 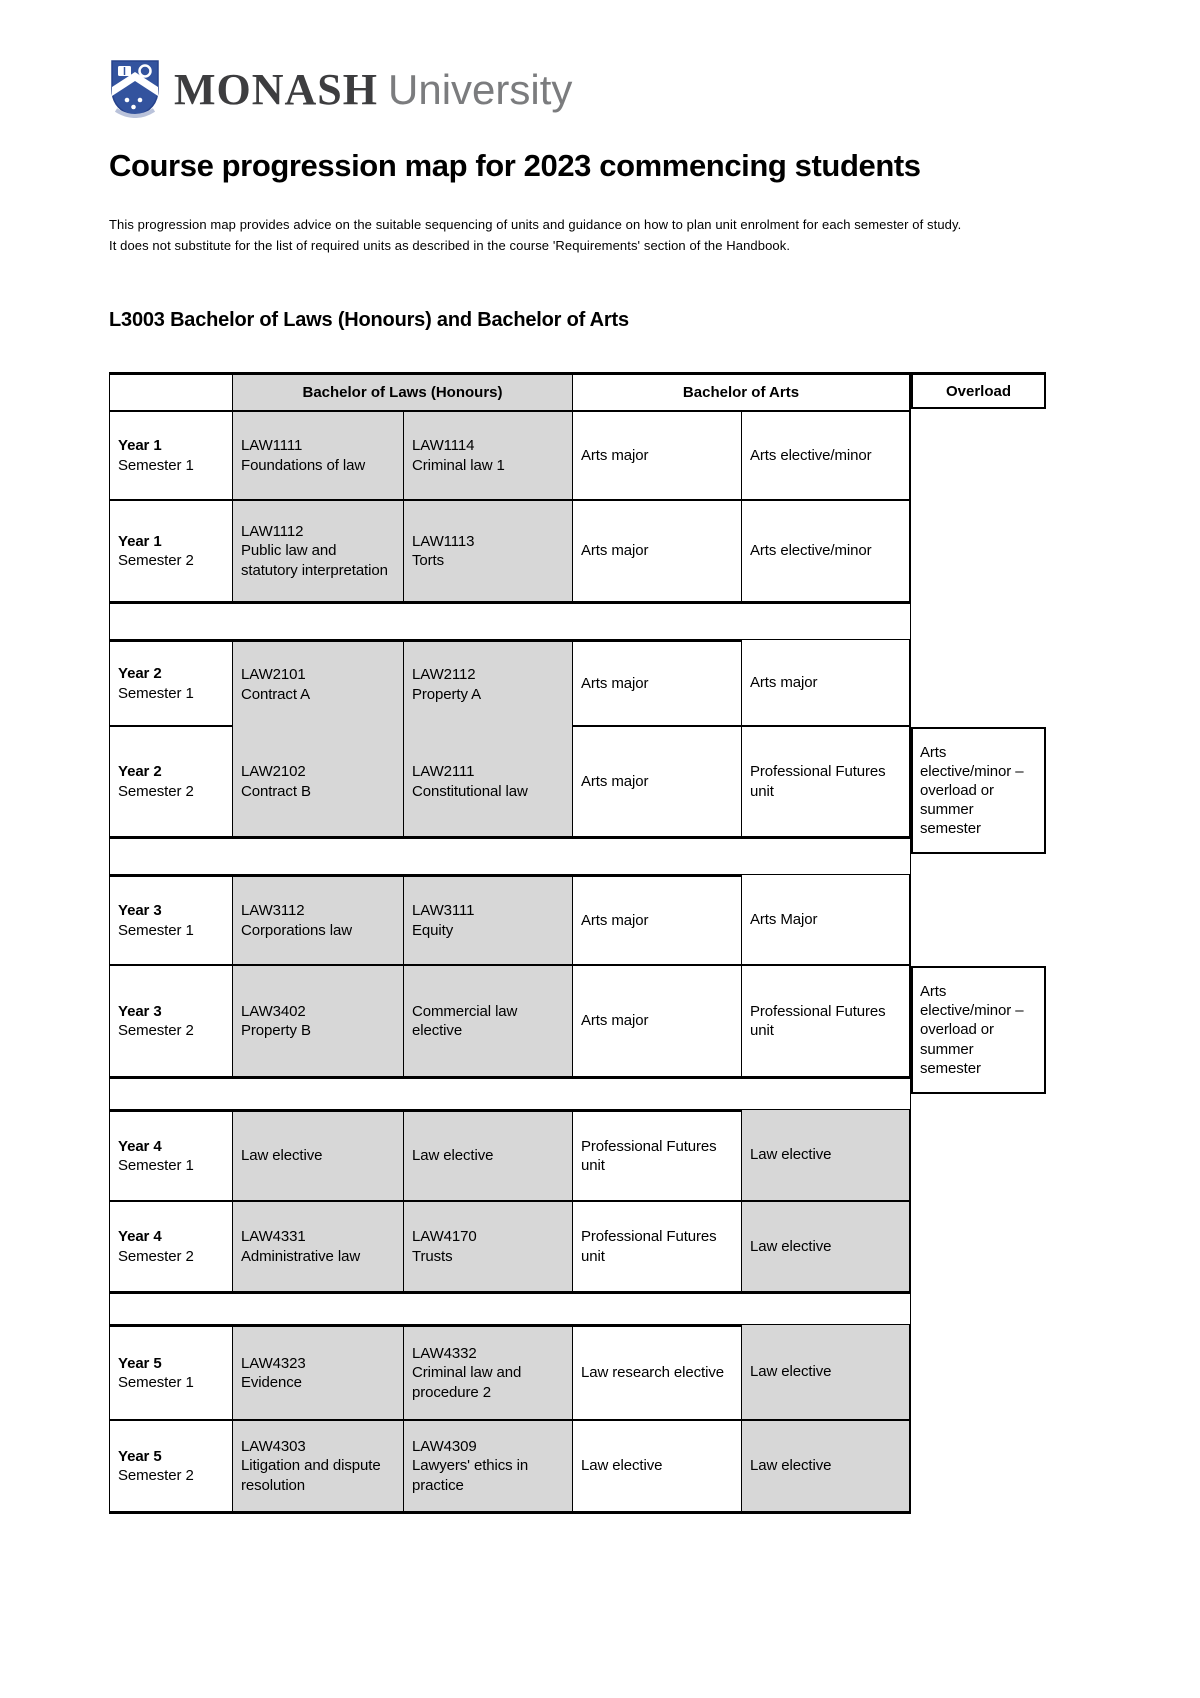 What do you see at coordinates (652, 1373) in the screenshot?
I see `unit-text: Law research elective` at bounding box center [652, 1373].